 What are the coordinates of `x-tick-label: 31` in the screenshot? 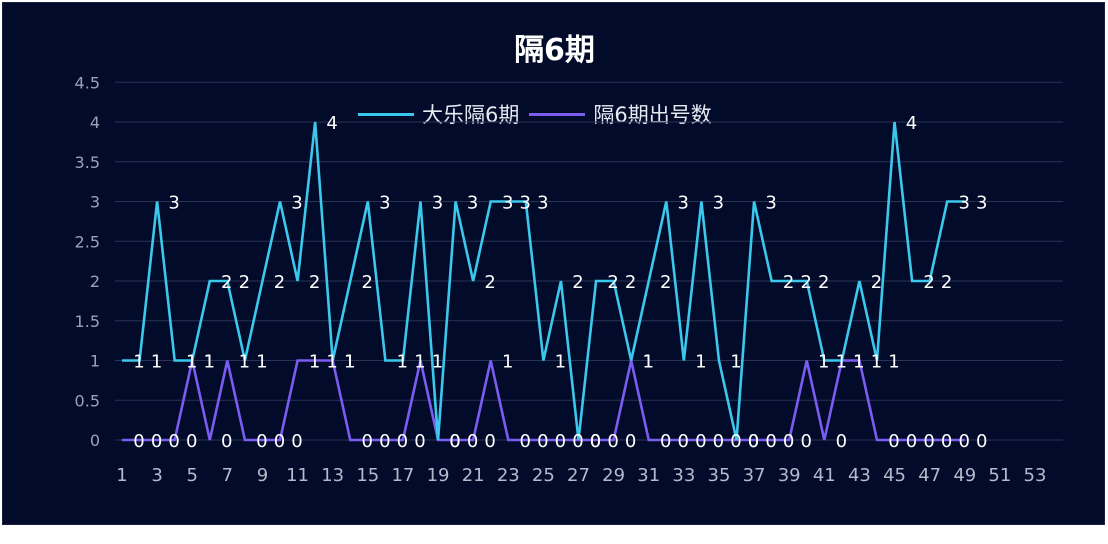 It's located at (648, 475).